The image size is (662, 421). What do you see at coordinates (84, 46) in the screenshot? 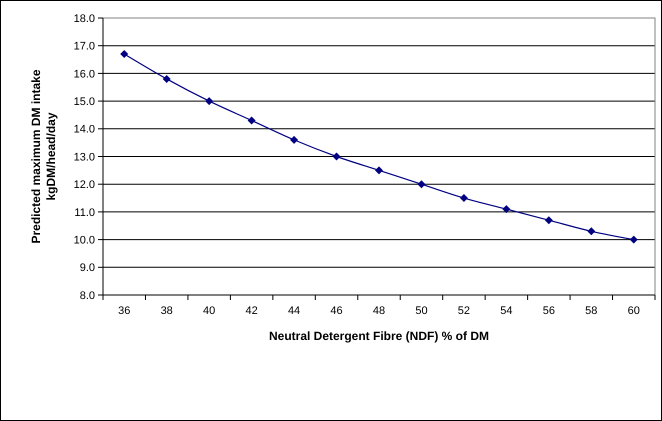
I see `y-tick-label: 17.0` at bounding box center [84, 46].